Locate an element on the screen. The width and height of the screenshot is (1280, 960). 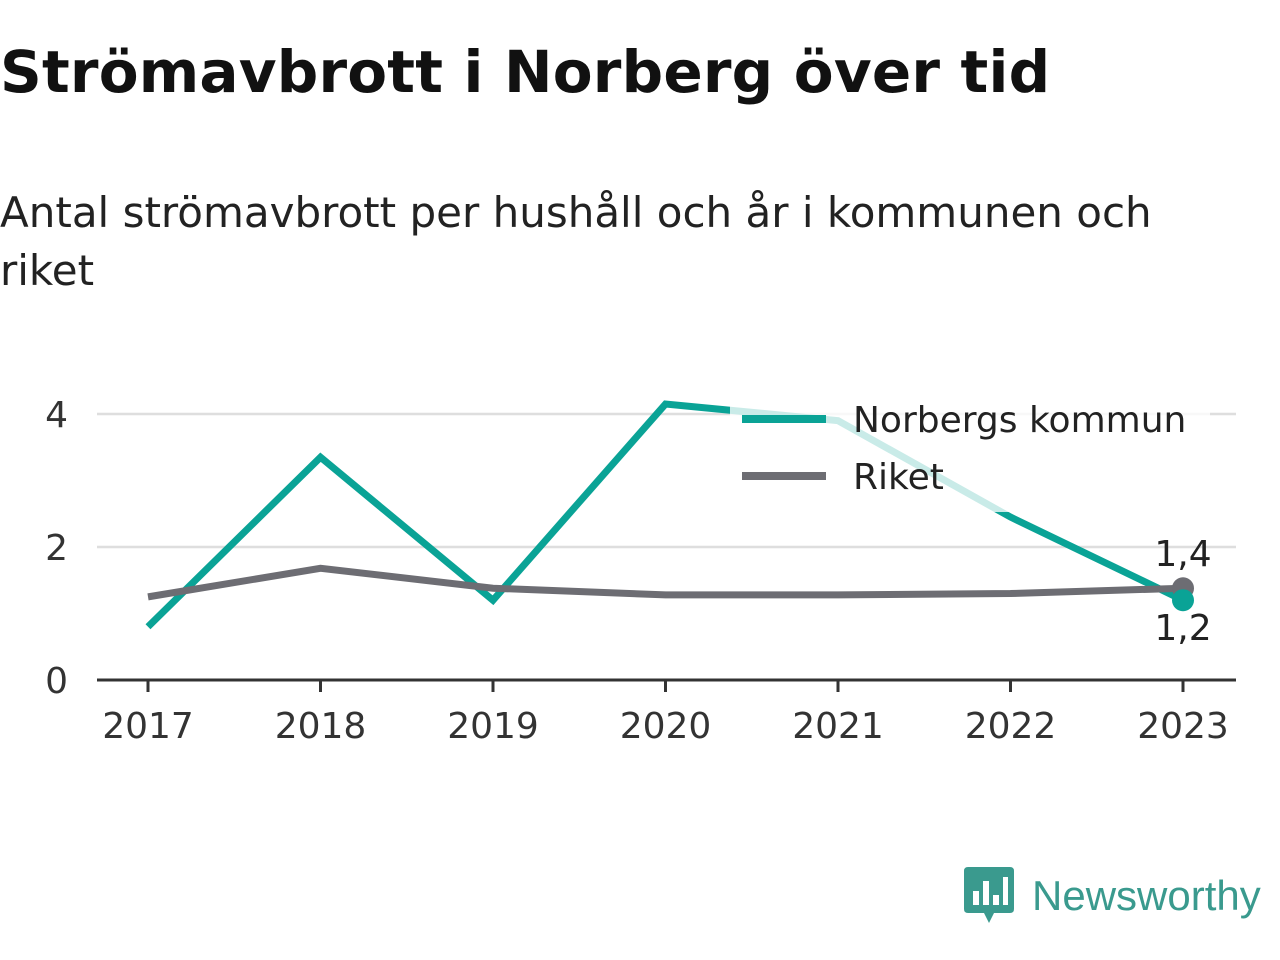
end-label-1: 1,4 is located at coordinates (1182, 554).